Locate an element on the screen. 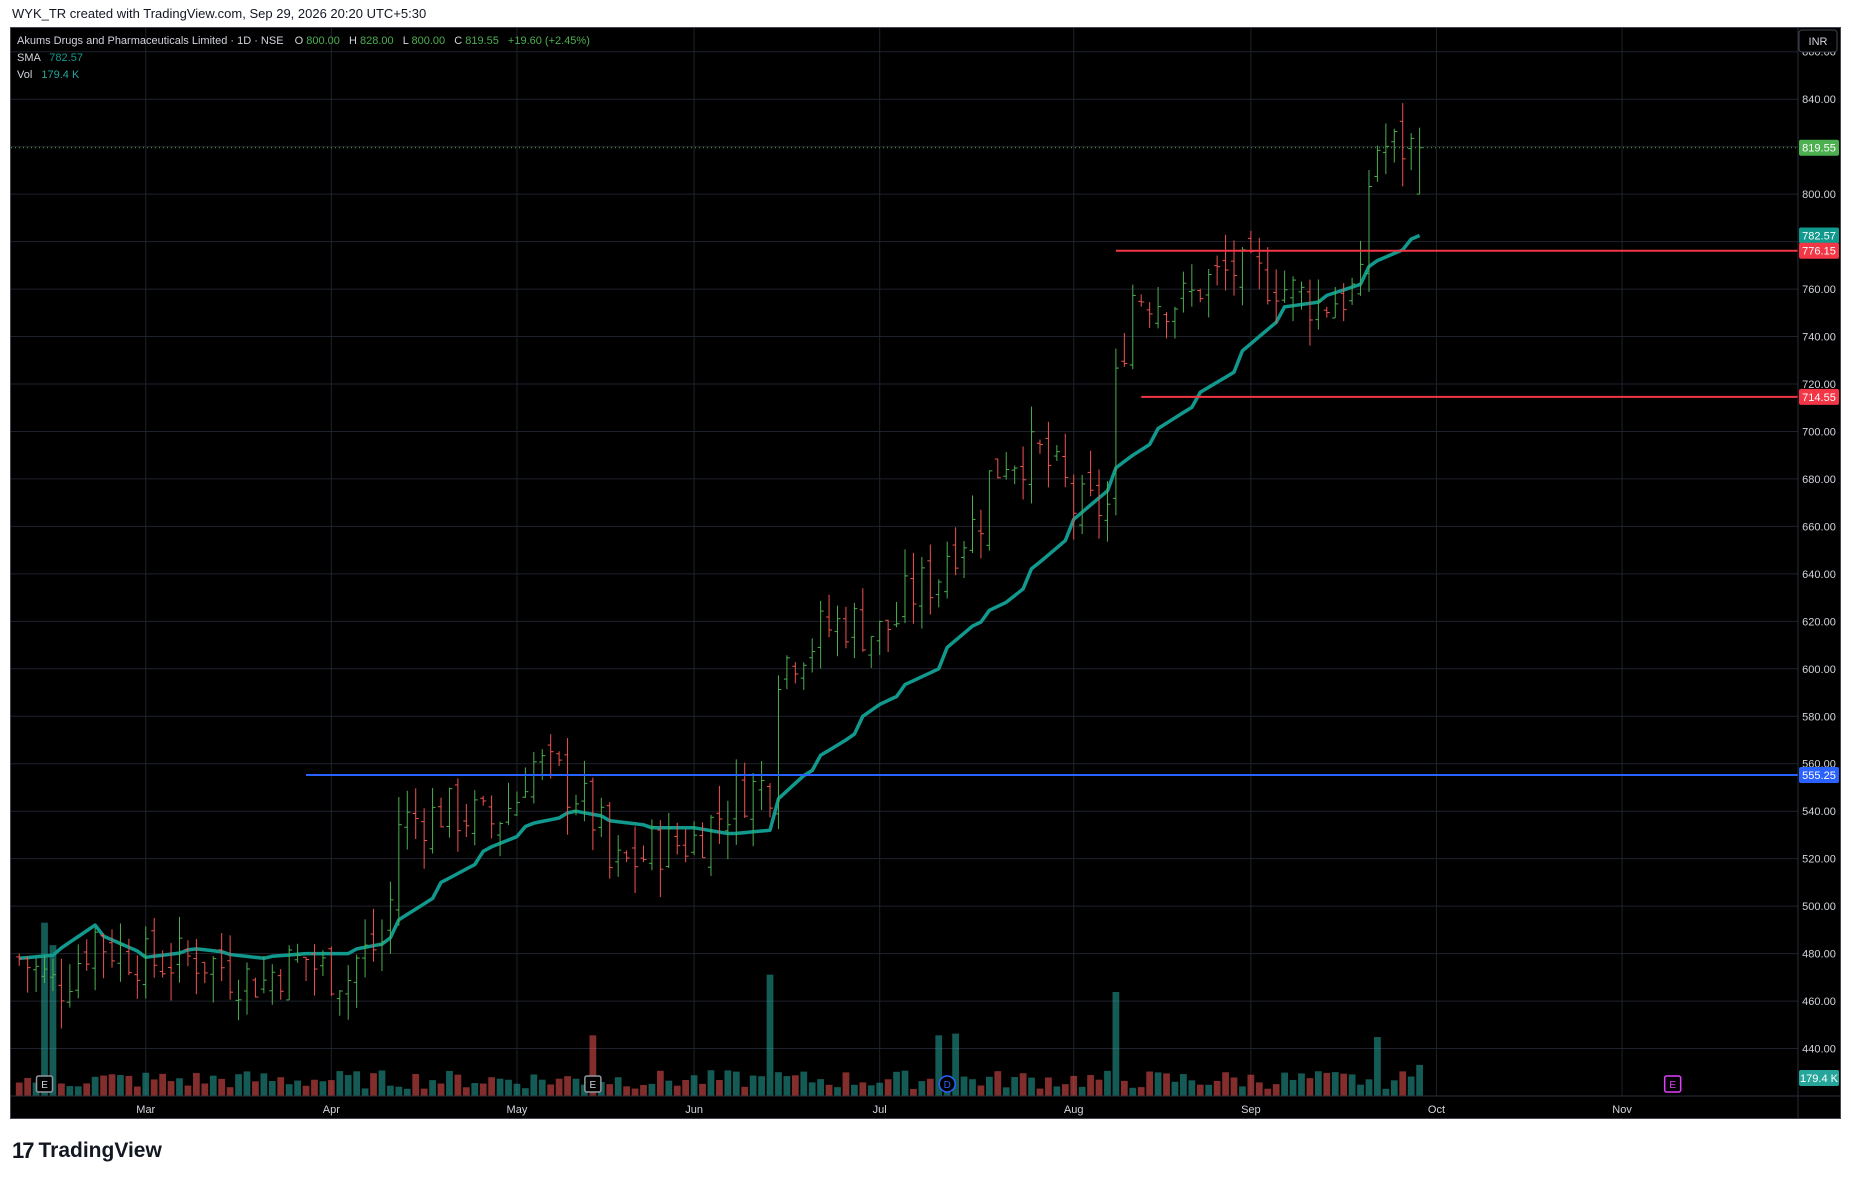 The height and width of the screenshot is (1179, 1851). currency-label: INR is located at coordinates (1818, 42).